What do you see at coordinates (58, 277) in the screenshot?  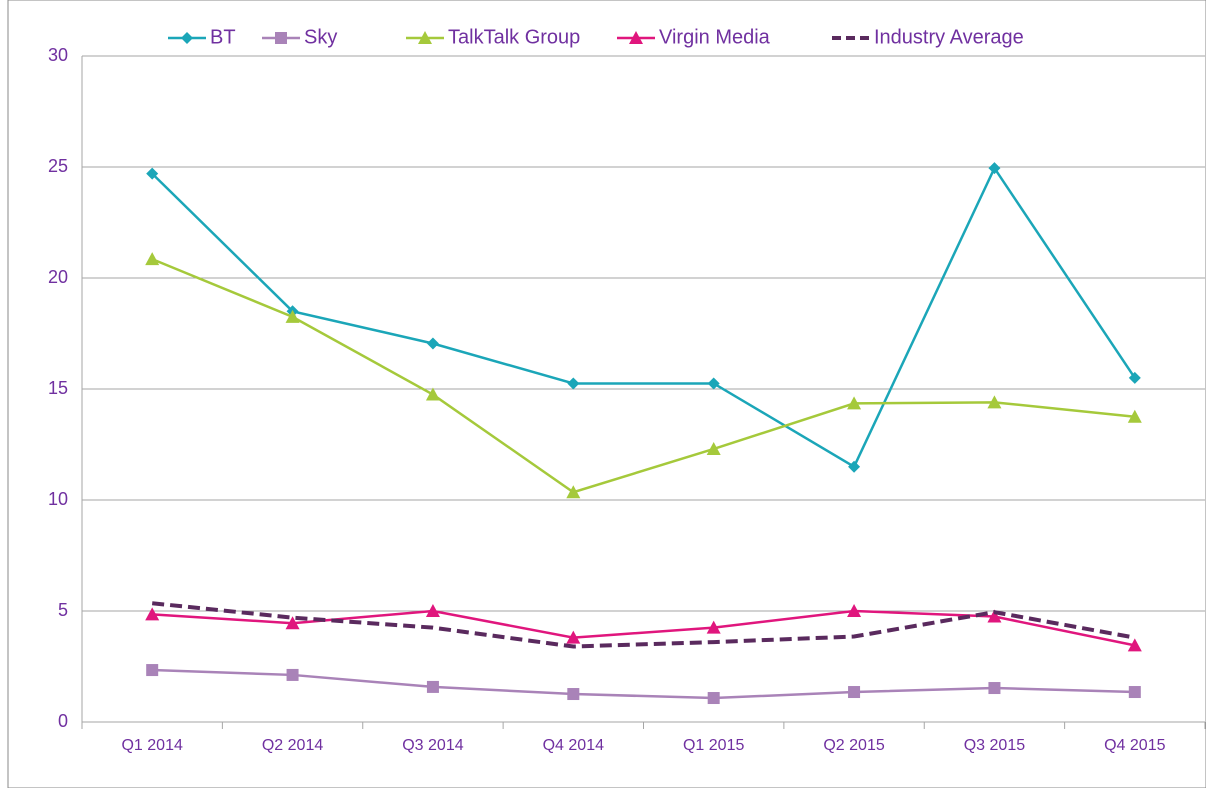 I see `y-tick-label: 20` at bounding box center [58, 277].